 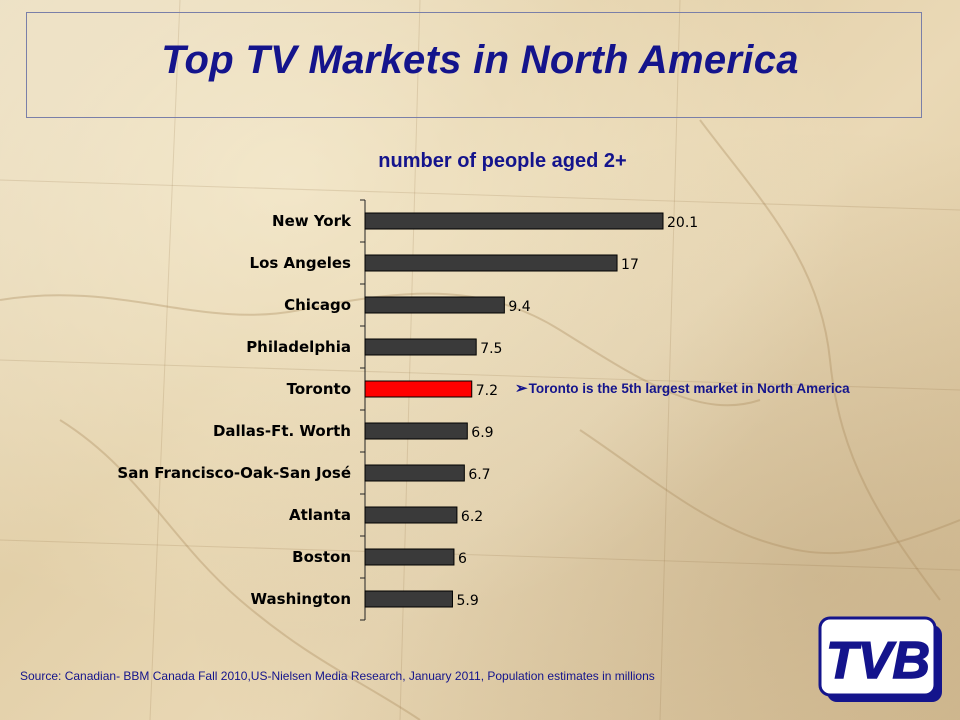 I want to click on category-label-7: Atlanta, so click(x=320, y=515).